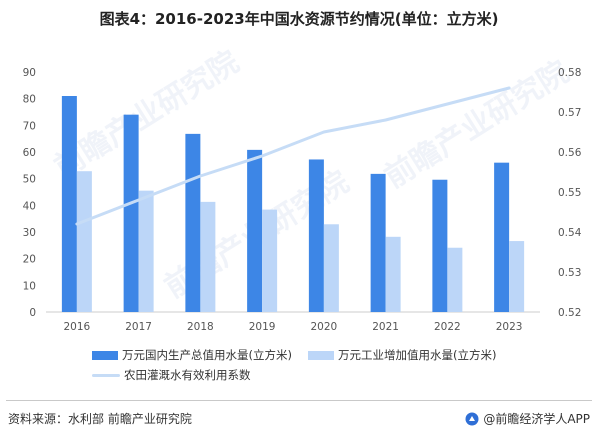  What do you see at coordinates (324, 327) in the screenshot?
I see `x-tick-label: 2020` at bounding box center [324, 327].